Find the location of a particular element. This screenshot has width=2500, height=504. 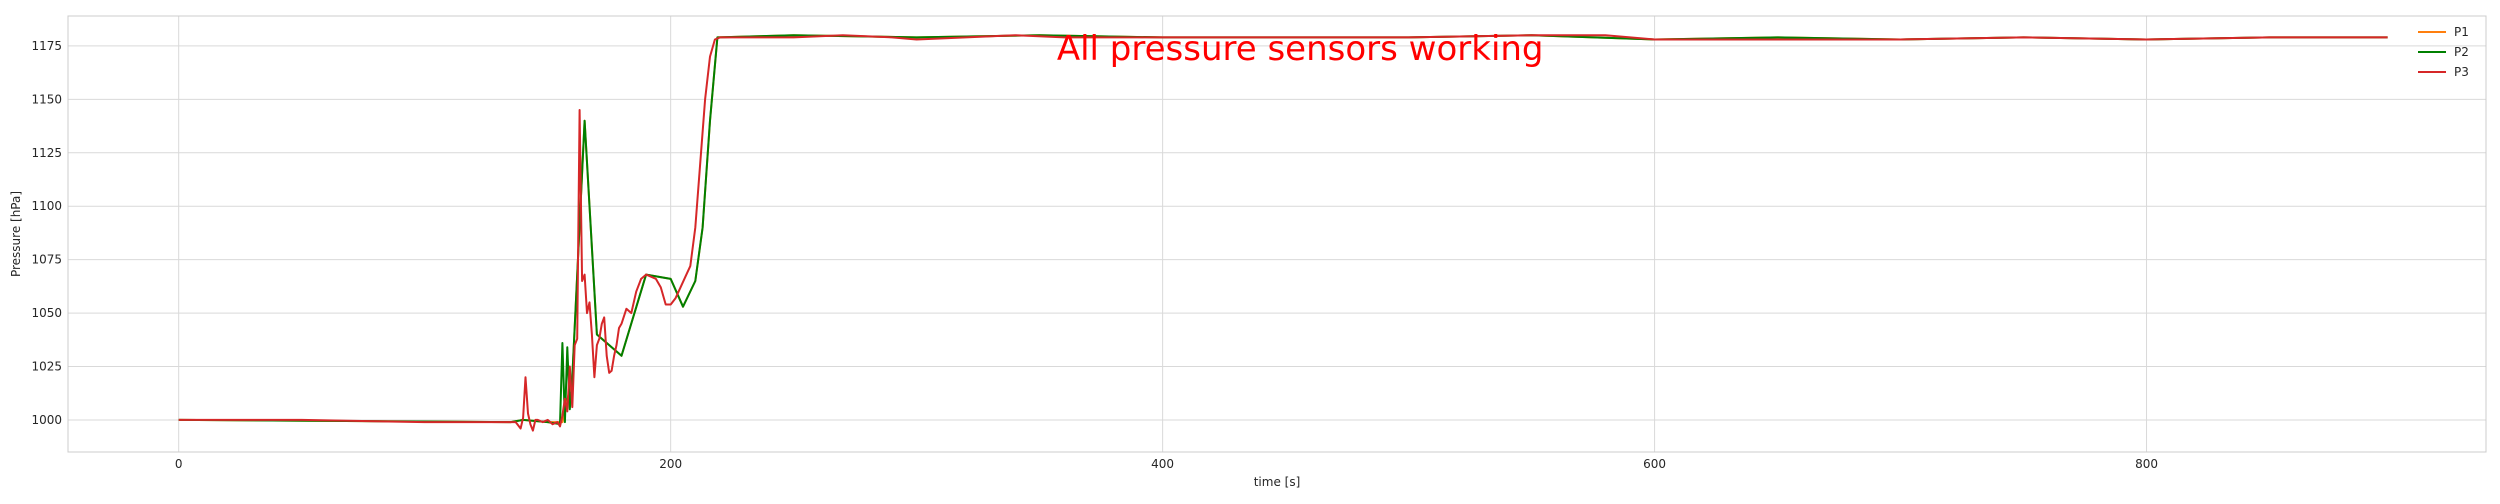

annotation-text: All pressure sensors working is located at coordinates (1300, 49).